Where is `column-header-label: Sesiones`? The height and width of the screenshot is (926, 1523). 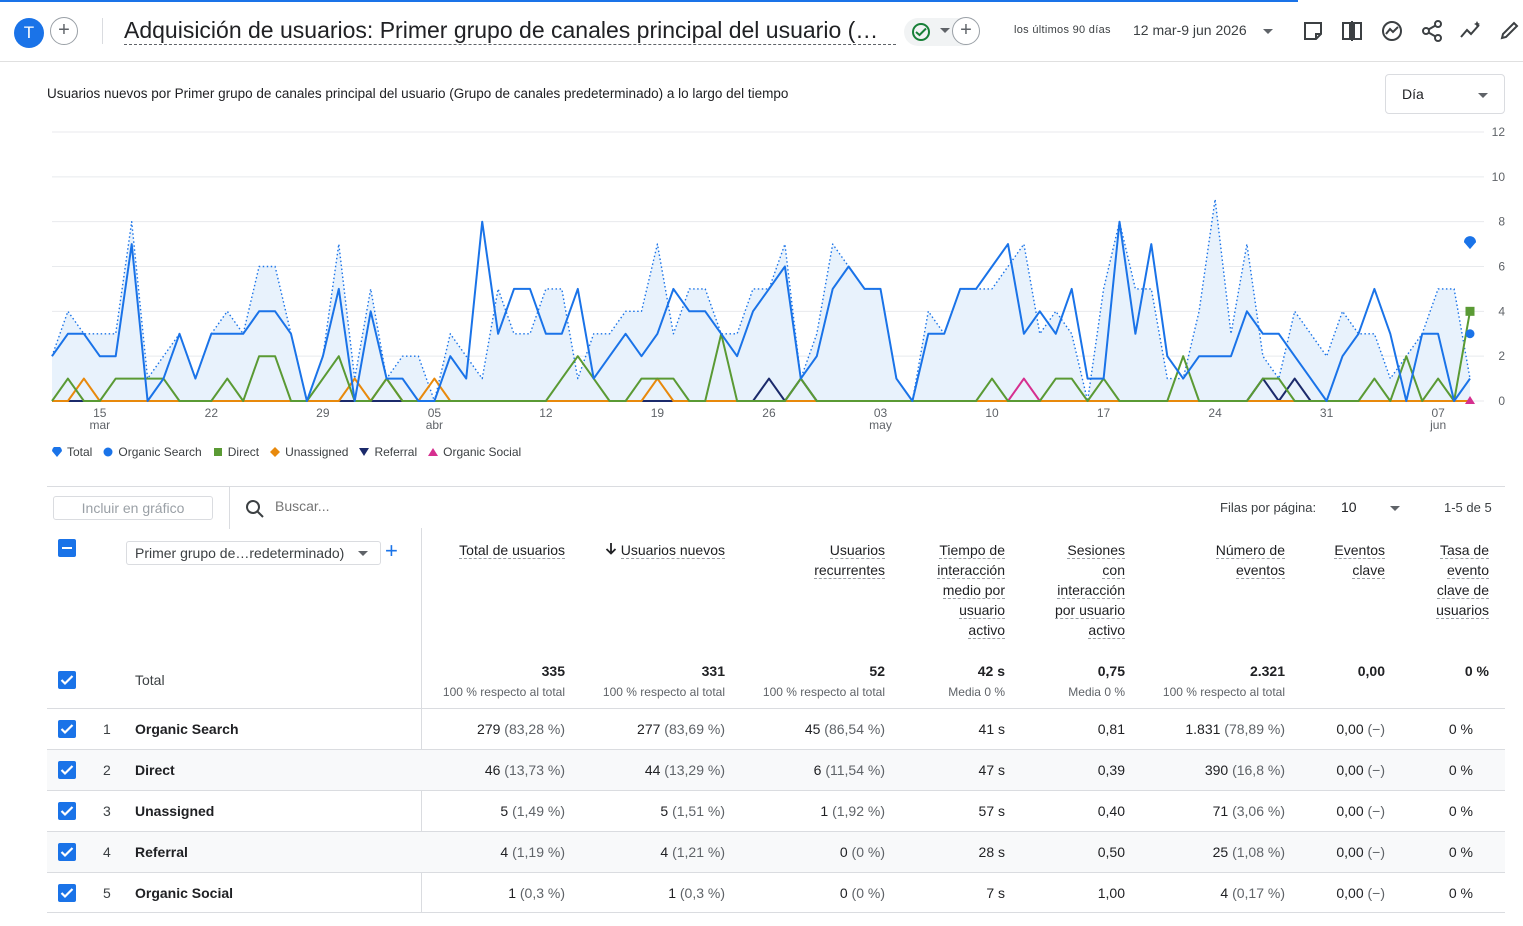
column-header-label: Sesiones is located at coordinates (1096, 550).